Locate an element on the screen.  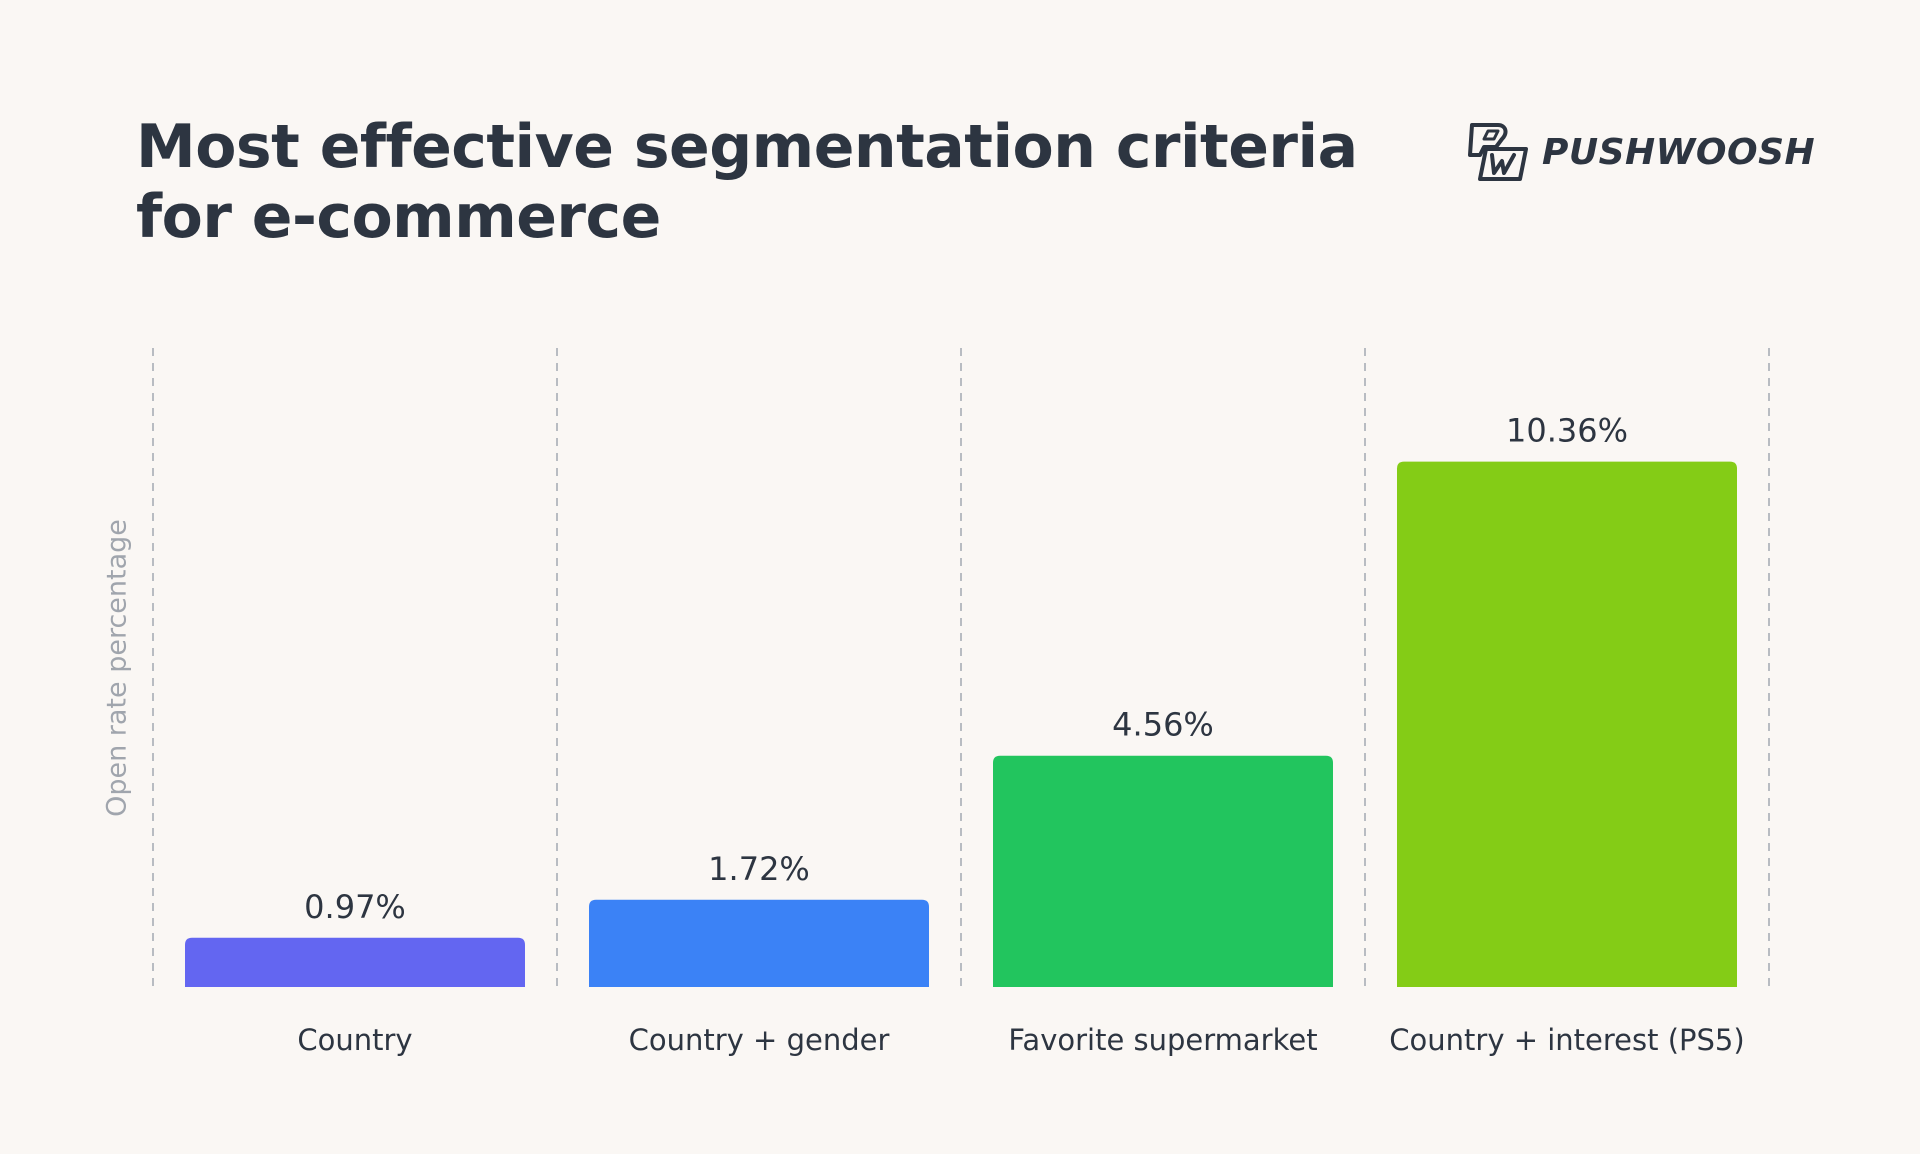
category-label-2: Country + gender is located at coordinates (759, 1040).